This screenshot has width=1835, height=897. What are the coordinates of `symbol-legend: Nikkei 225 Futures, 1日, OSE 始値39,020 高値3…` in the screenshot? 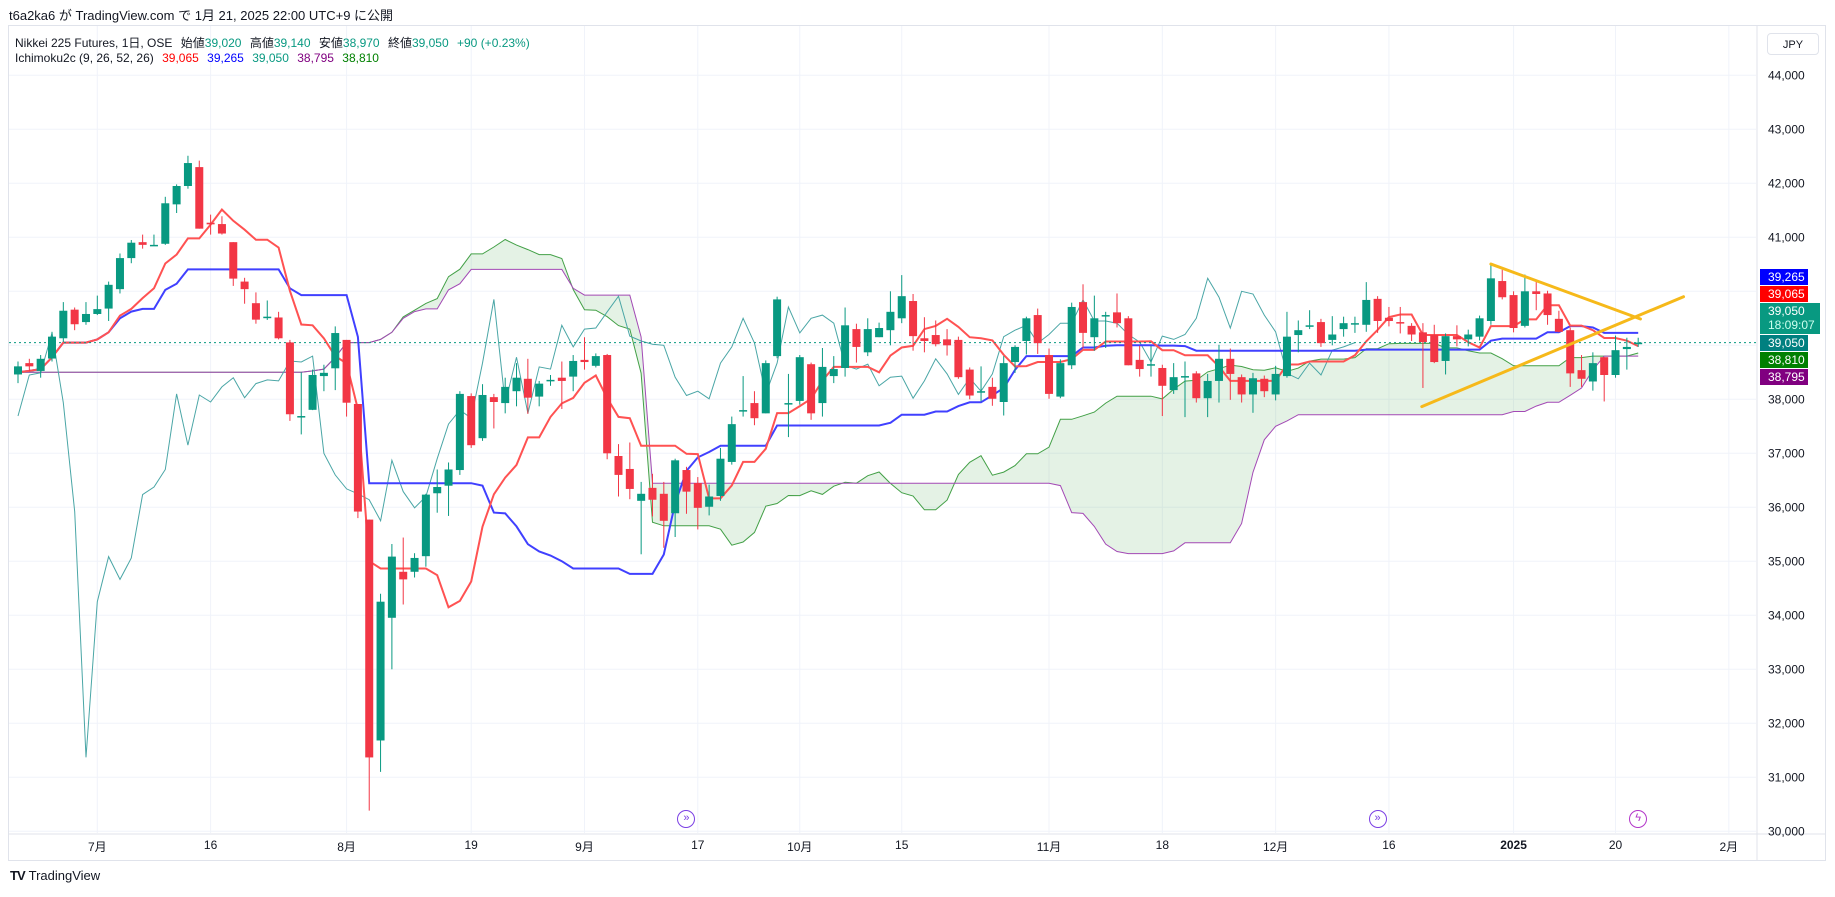 It's located at (275, 42).